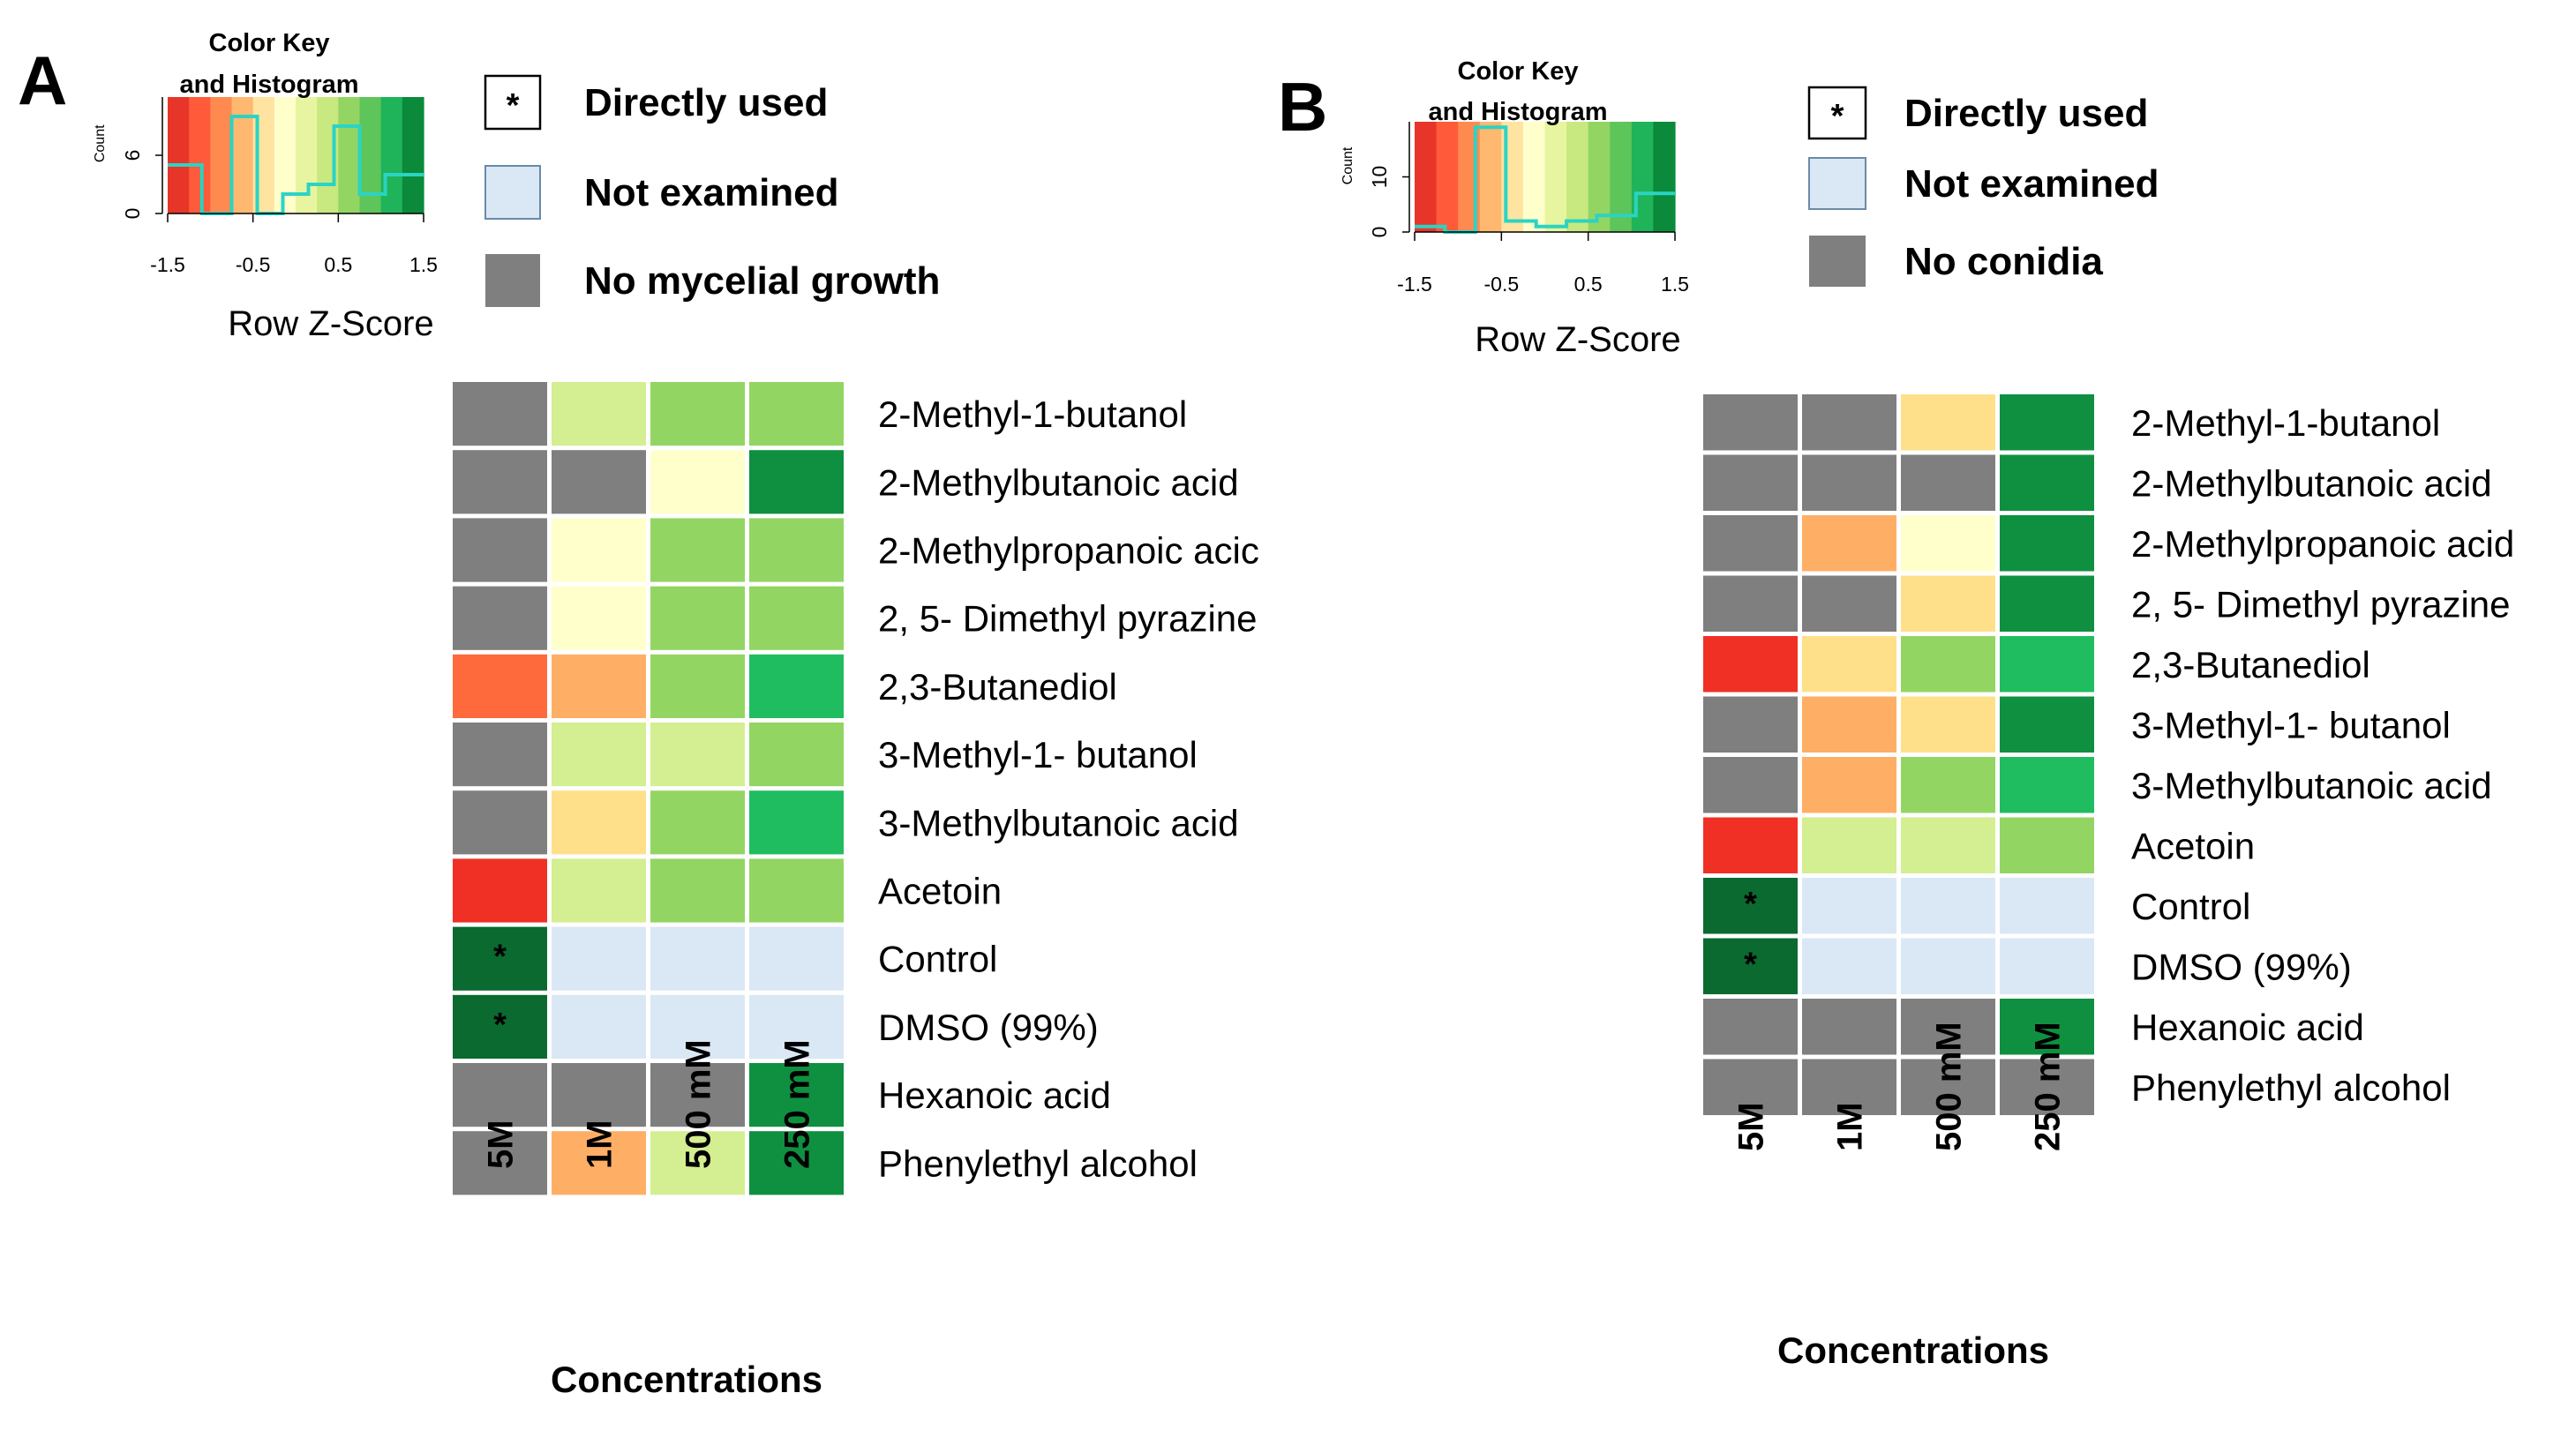 The image size is (2576, 1438). What do you see at coordinates (600, 1144) in the screenshot?
I see `column-label: 1M` at bounding box center [600, 1144].